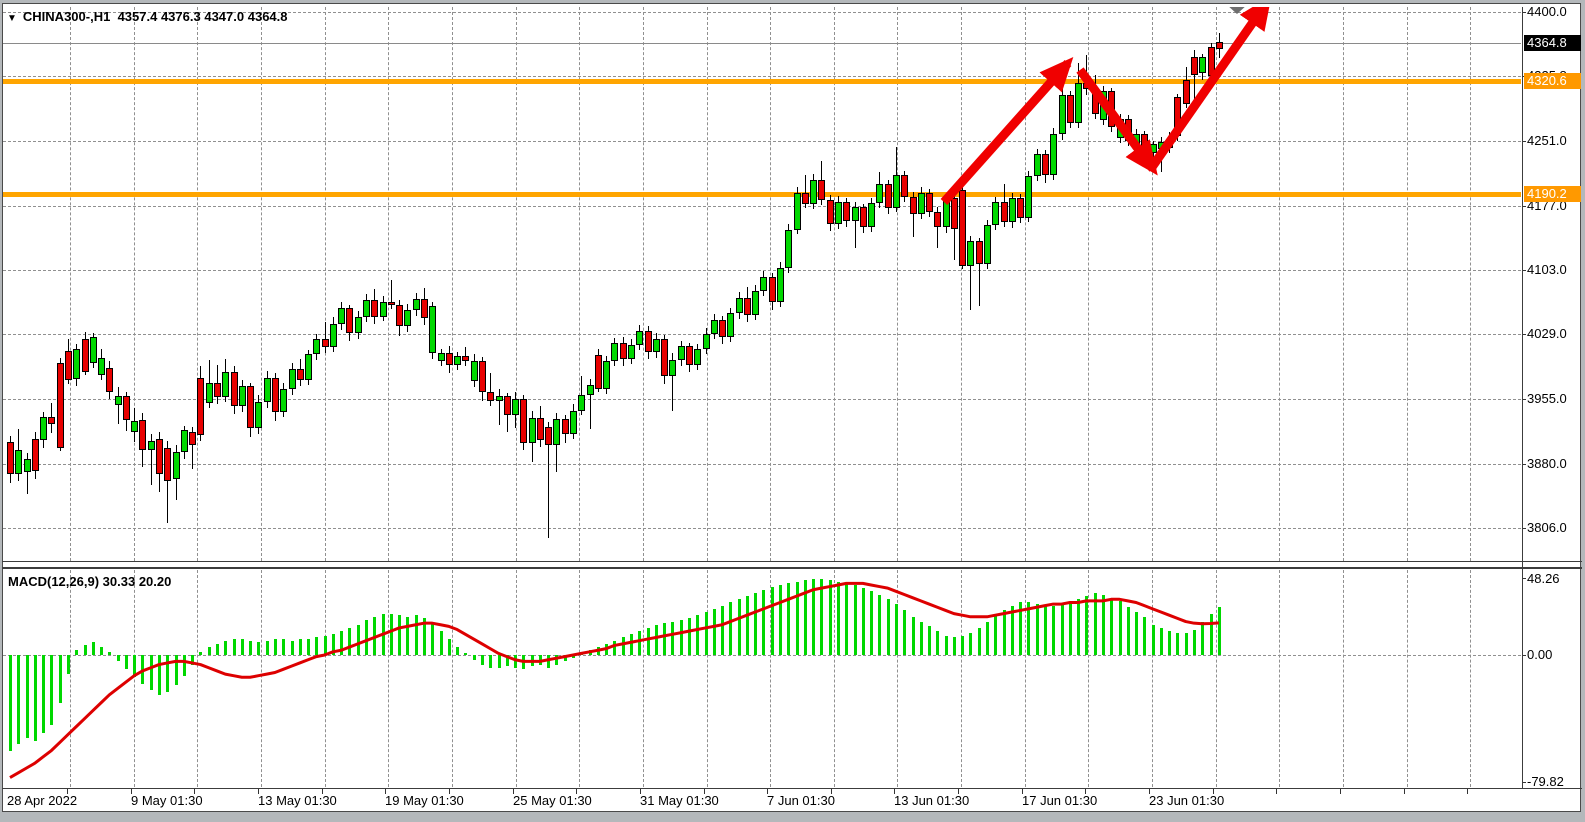 The image size is (1585, 822). What do you see at coordinates (12, 18) in the screenshot?
I see `symbol-dropdown-icon: ▼` at bounding box center [12, 18].